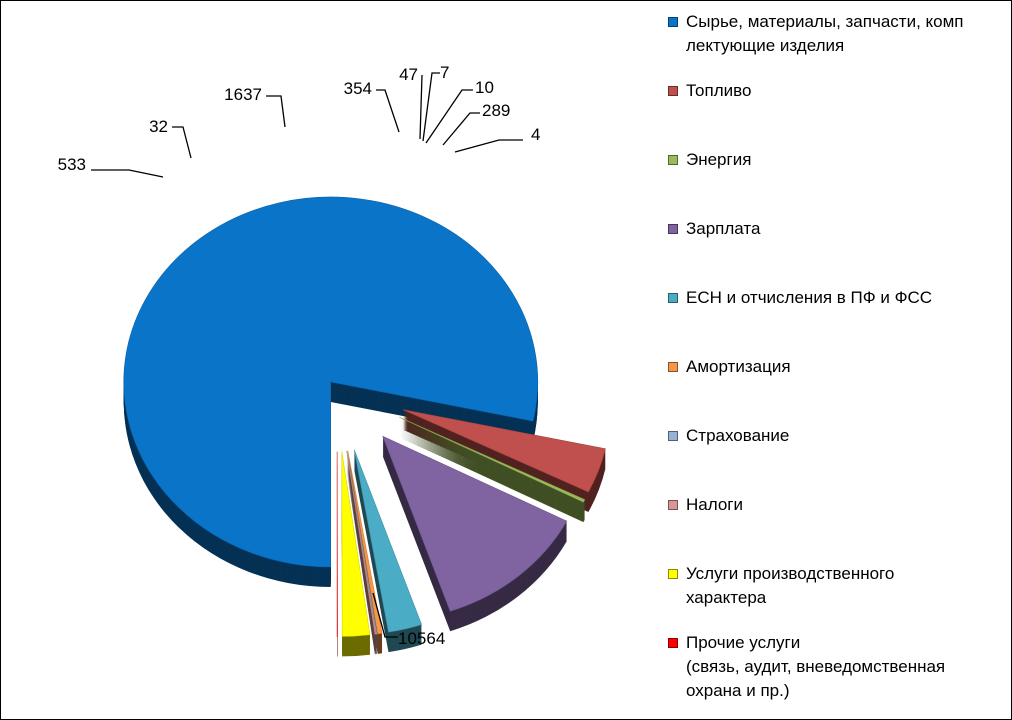 This screenshot has width=1012, height=720. I want to click on legend-swatch-taxes, so click(673, 505).